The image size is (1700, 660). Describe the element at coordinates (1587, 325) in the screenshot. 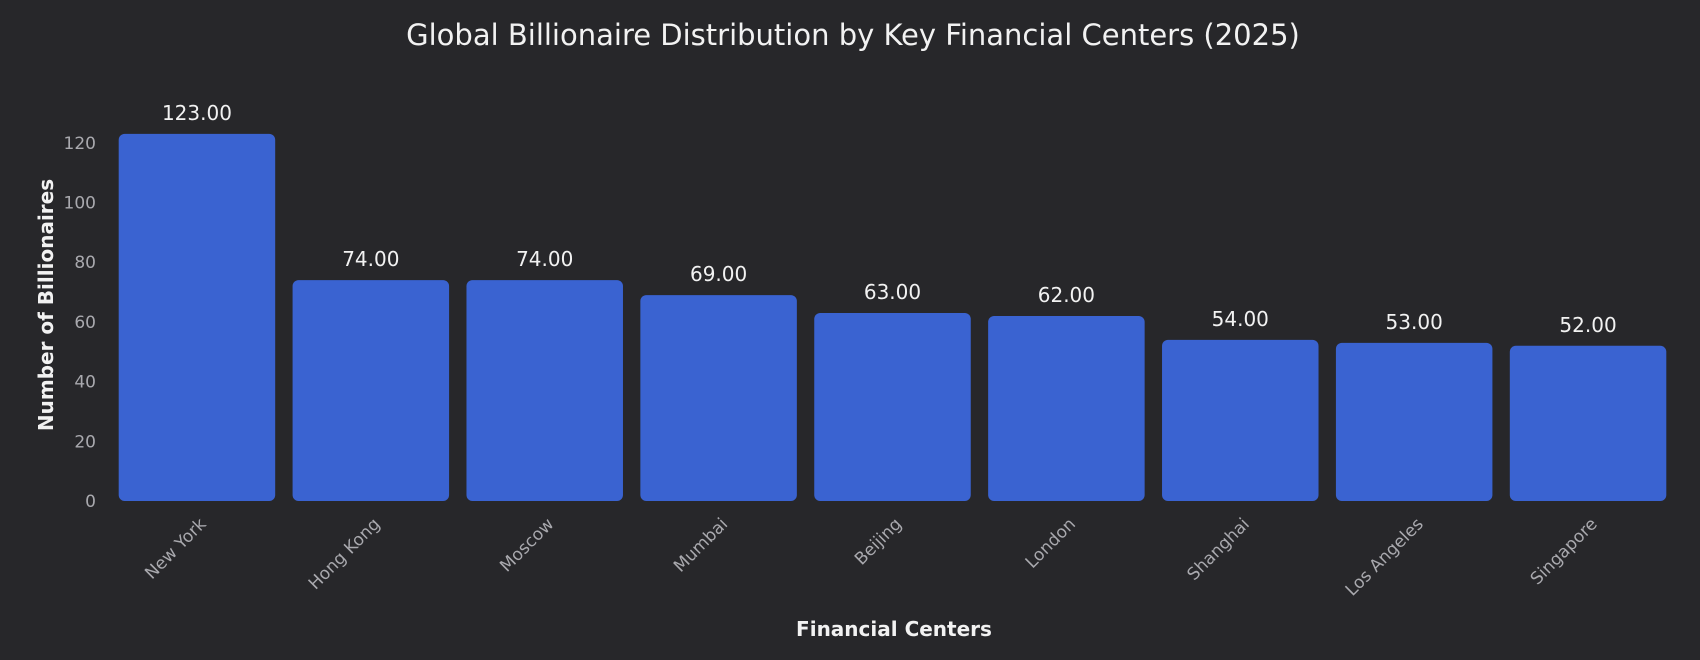

I see `bar-value-label: 52.00` at that location.